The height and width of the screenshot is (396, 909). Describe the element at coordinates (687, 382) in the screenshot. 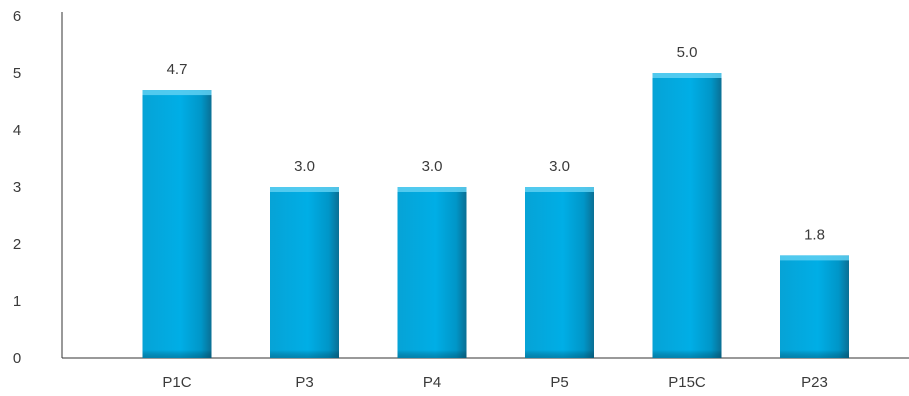

I see `x-tick-label-p15c: P15C` at that location.